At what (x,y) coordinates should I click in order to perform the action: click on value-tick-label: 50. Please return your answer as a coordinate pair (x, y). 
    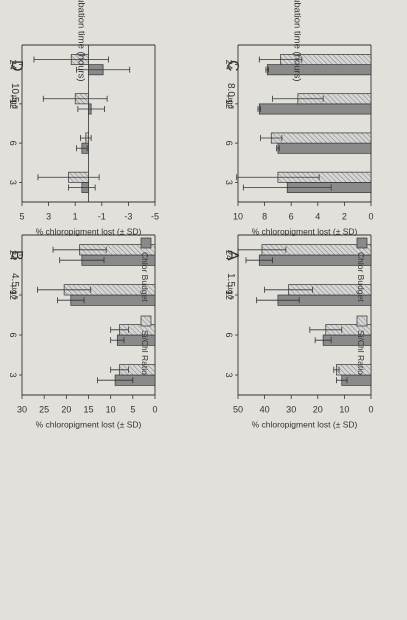
    Looking at the image, I should click on (238, 409).